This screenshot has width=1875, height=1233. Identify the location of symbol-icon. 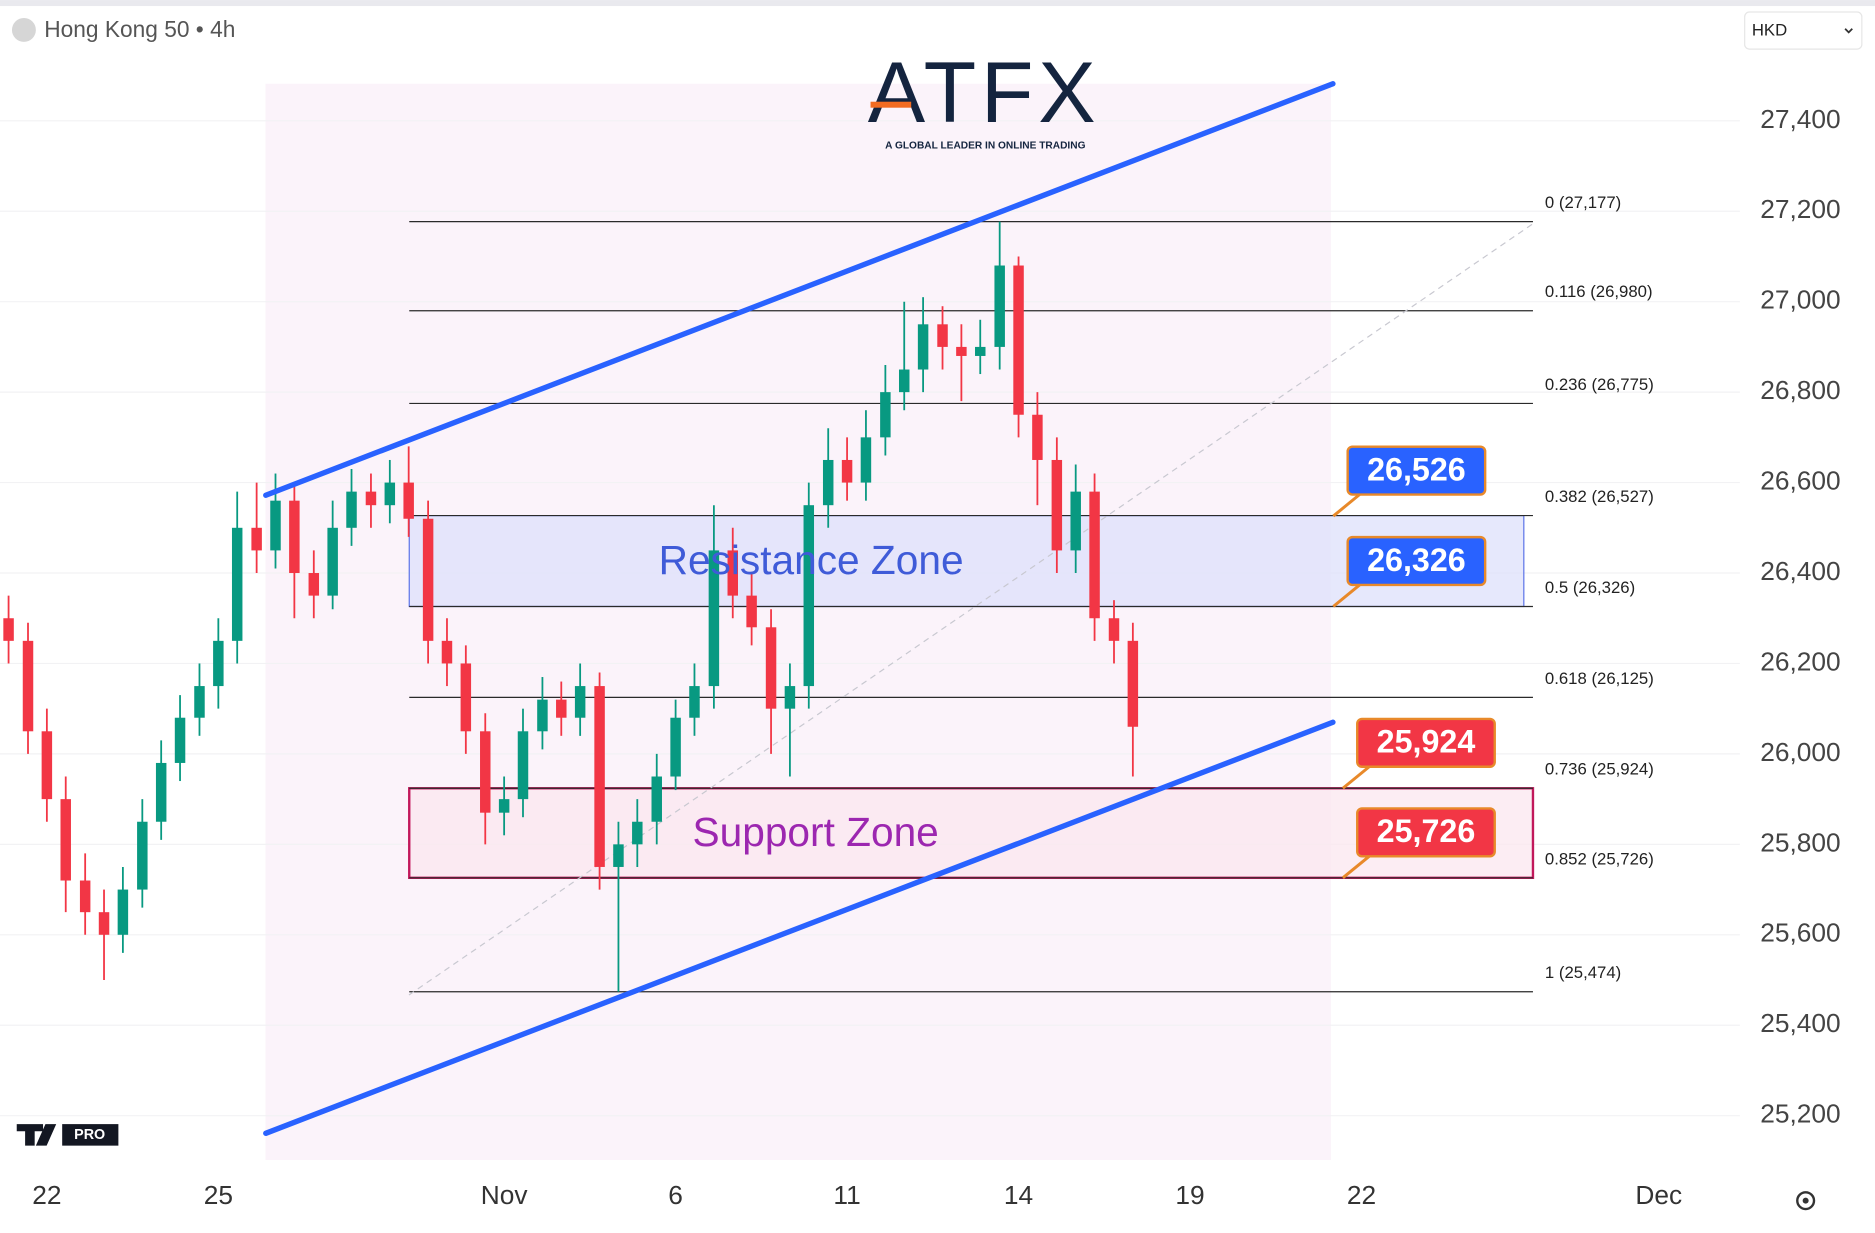
(23, 30).